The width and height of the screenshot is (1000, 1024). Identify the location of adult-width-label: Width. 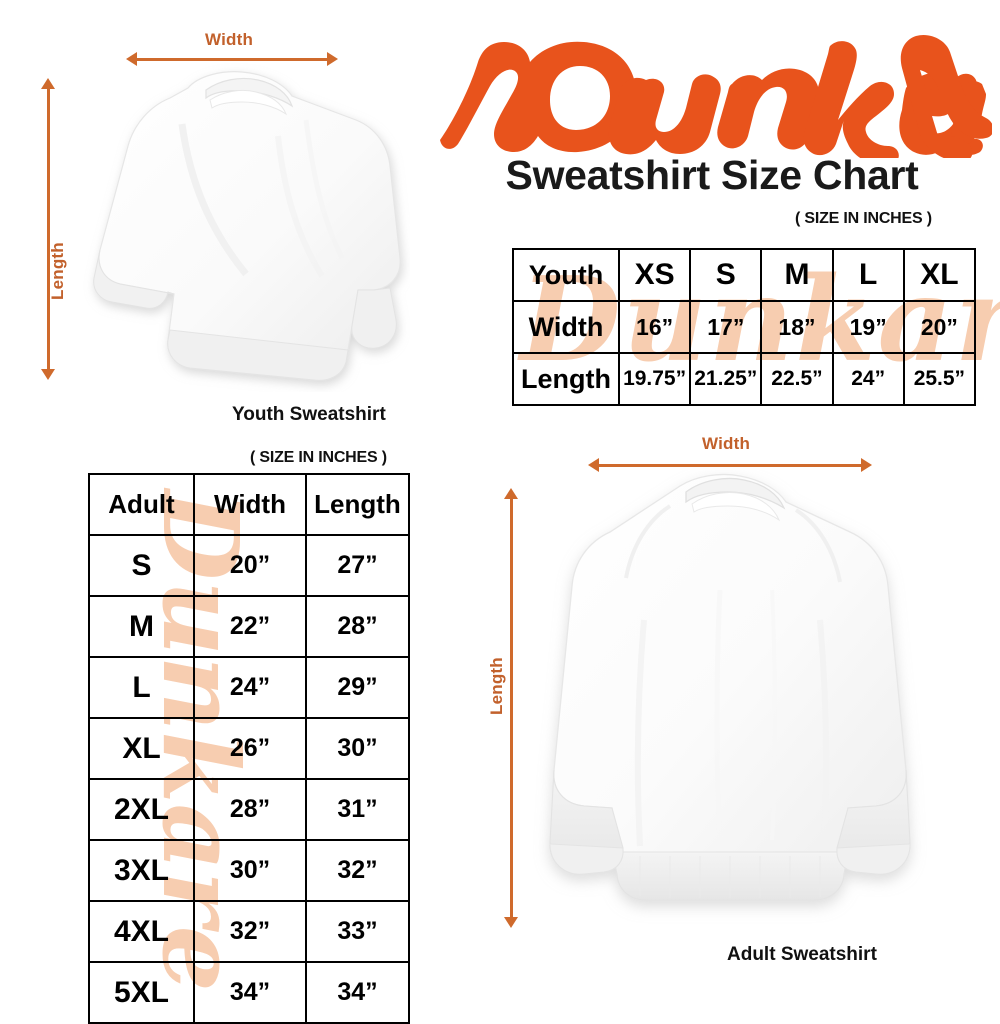
(726, 443).